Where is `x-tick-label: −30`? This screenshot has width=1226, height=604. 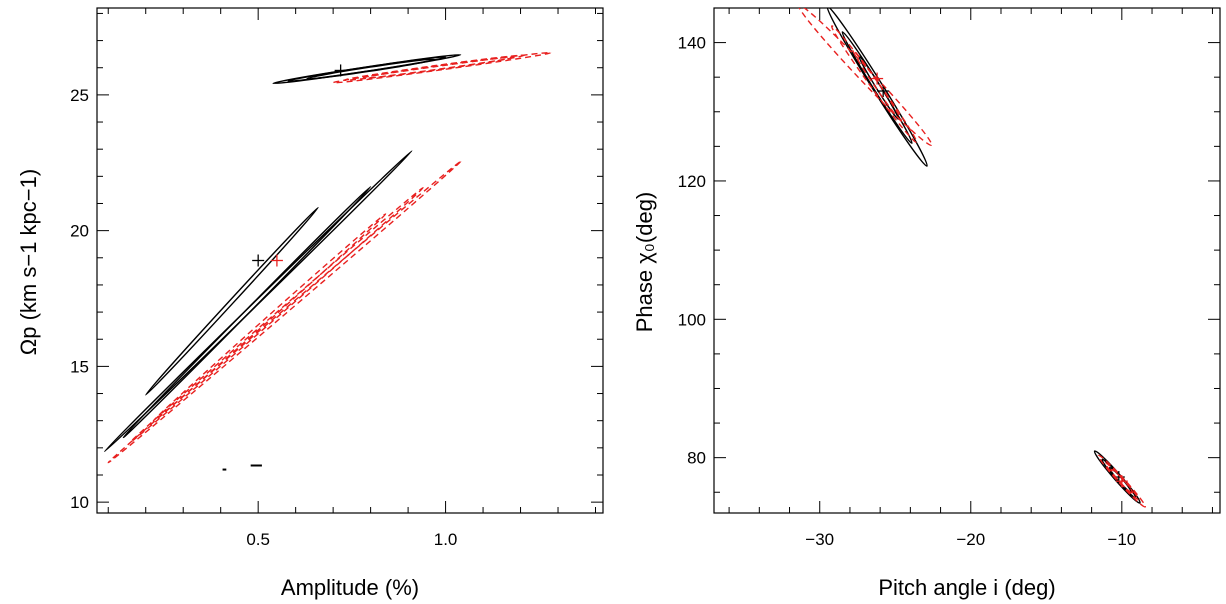 x-tick-label: −30 is located at coordinates (819, 539).